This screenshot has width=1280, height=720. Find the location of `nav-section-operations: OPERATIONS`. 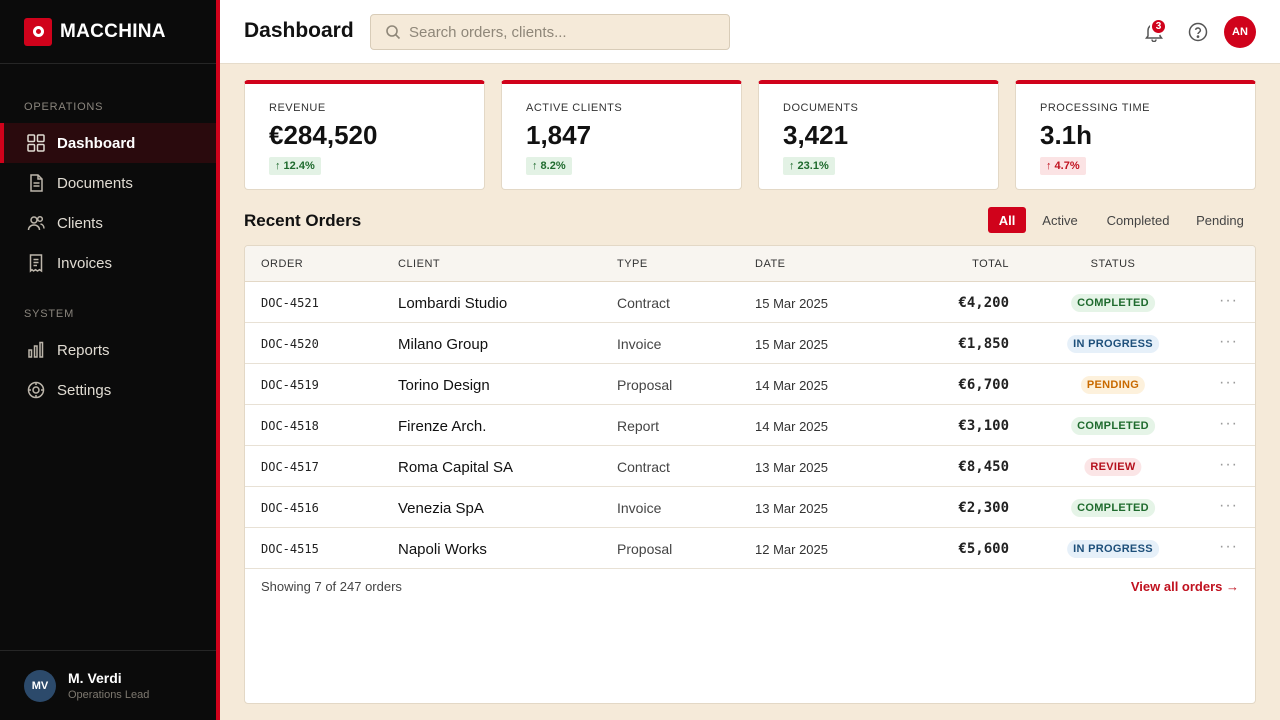

nav-section-operations: OPERATIONS is located at coordinates (64, 107).